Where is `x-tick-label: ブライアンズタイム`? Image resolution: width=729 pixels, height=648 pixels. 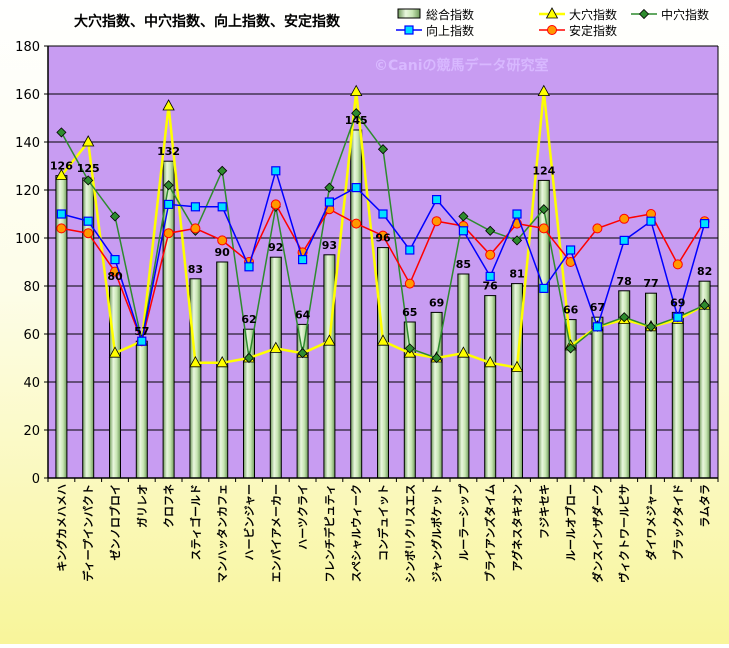
x-tick-label: ブライアンズタイム is located at coordinates (490, 533).